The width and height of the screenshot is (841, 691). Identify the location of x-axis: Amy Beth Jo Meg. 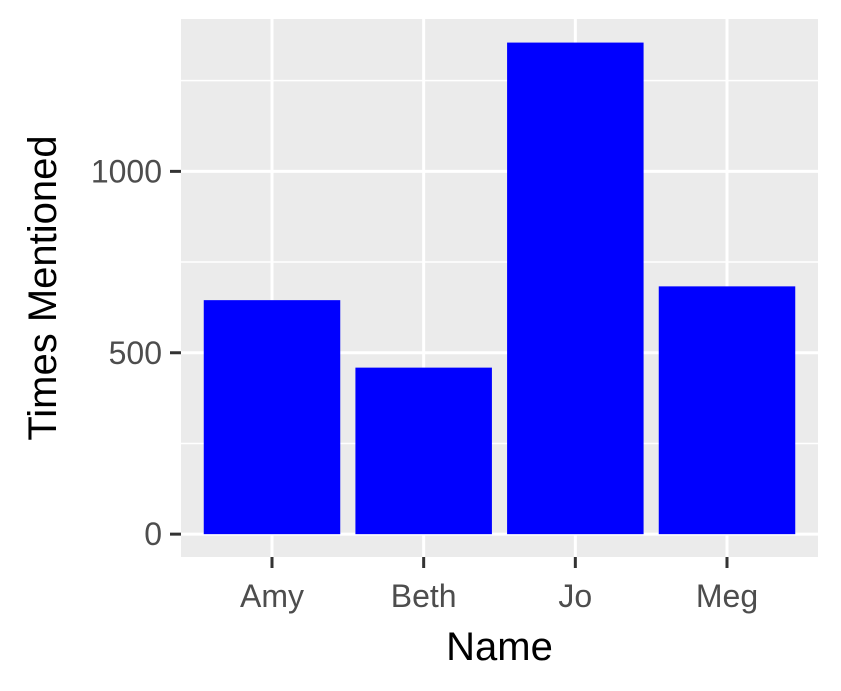
(499, 585).